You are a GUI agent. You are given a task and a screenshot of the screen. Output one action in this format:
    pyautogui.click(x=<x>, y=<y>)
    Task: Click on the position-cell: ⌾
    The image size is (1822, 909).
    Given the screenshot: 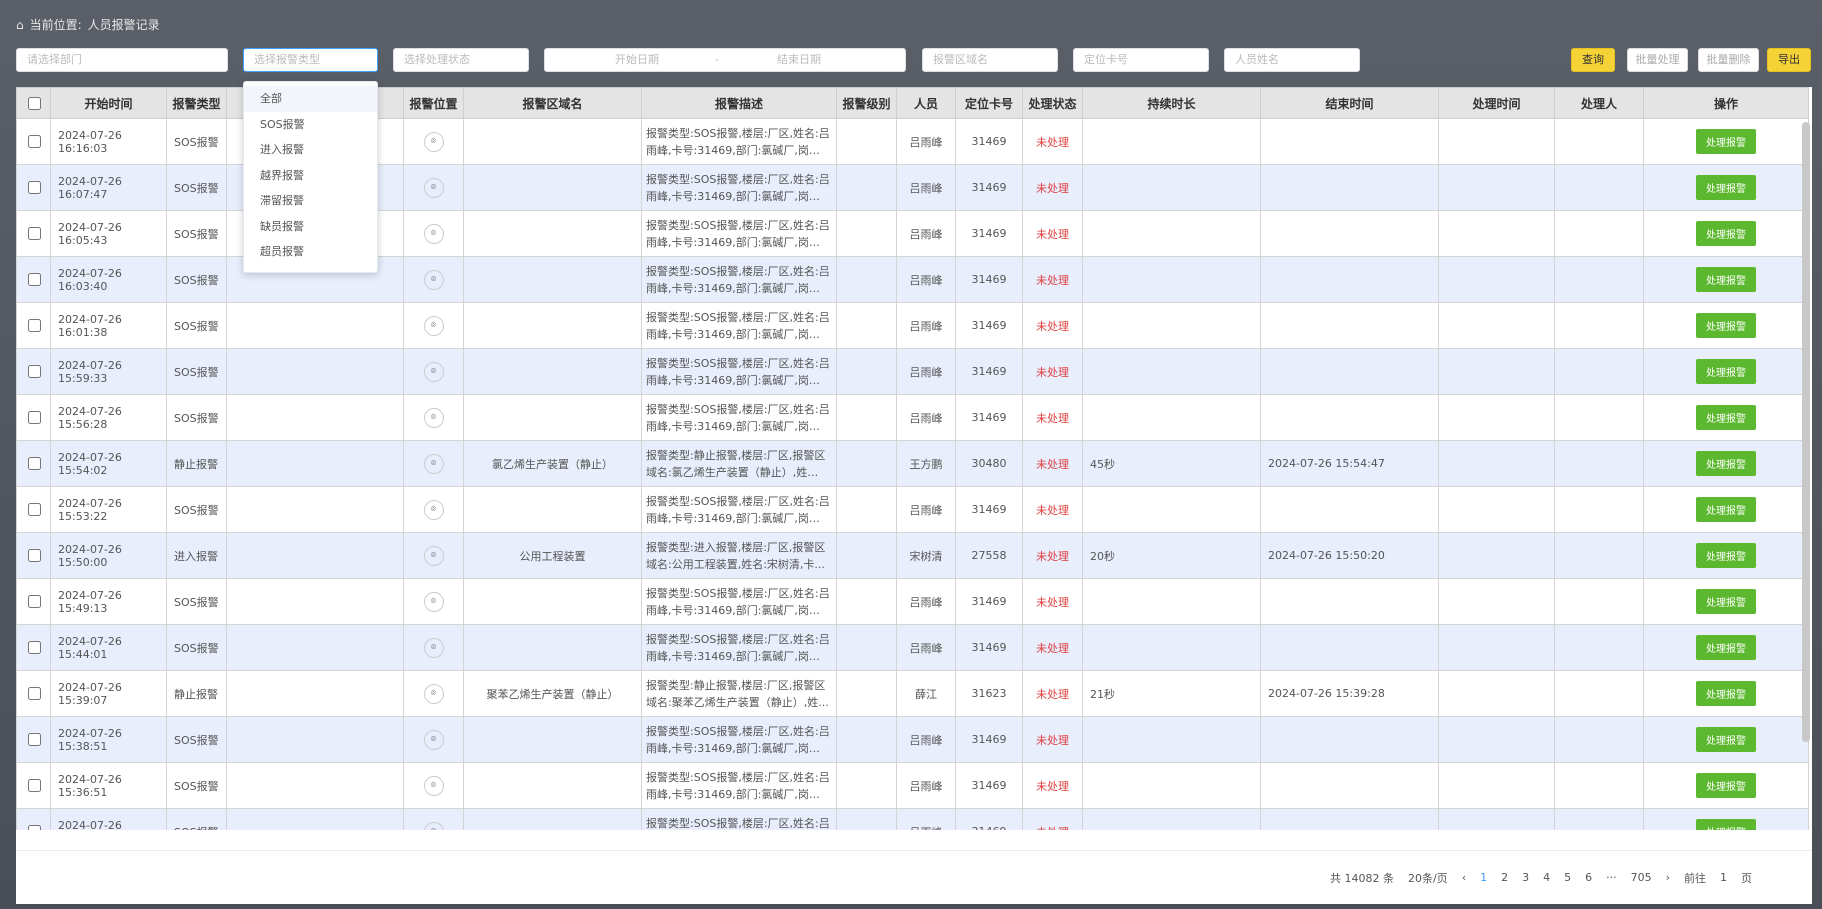 What is the action you would take?
    pyautogui.click(x=433, y=693)
    